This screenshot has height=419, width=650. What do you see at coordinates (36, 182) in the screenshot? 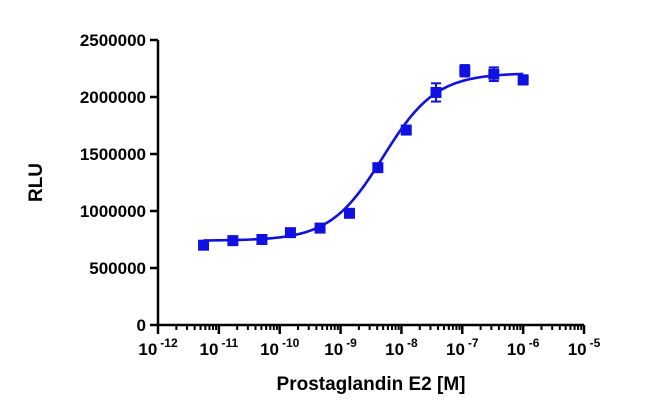
I see `y-axis-label: RLU` at bounding box center [36, 182].